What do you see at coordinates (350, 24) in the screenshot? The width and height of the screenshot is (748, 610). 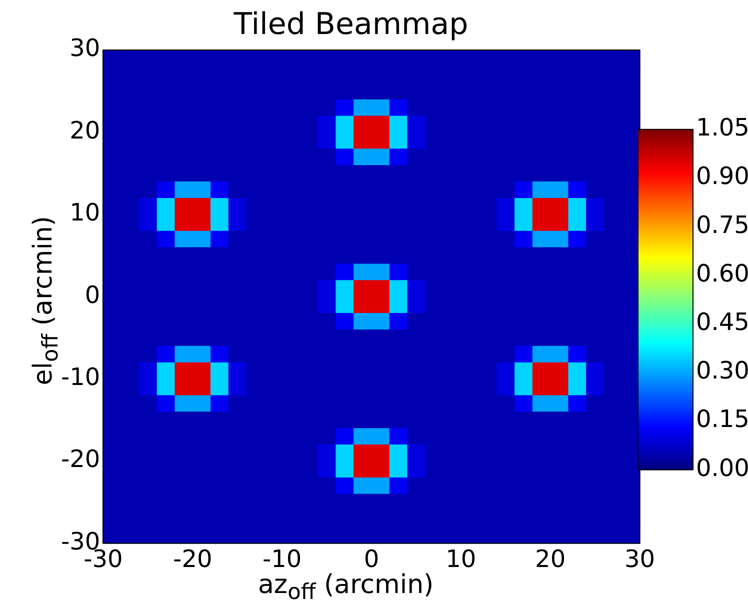 I see `chart-title: Tiled Beammap` at bounding box center [350, 24].